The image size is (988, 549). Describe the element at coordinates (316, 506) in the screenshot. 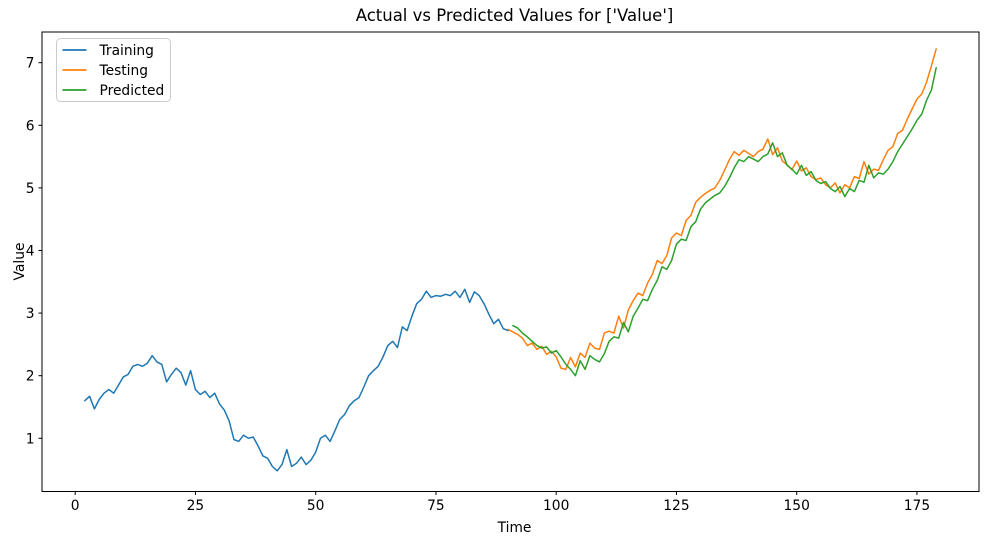

I see `x-tick-label: 50` at that location.